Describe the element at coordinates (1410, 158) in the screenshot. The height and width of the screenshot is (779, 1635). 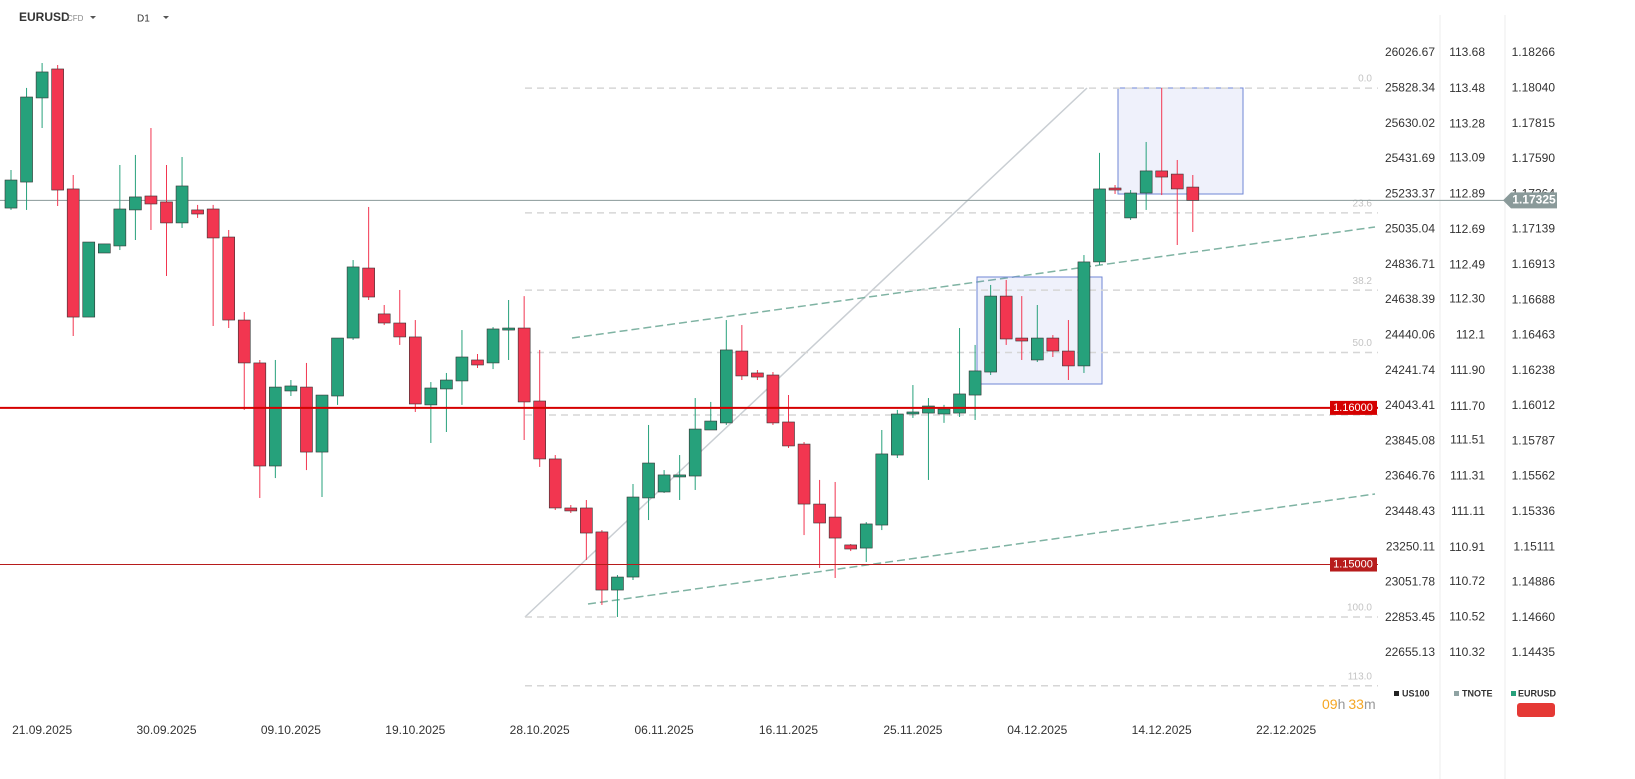
I see `y-tick-label: 25431.69` at that location.